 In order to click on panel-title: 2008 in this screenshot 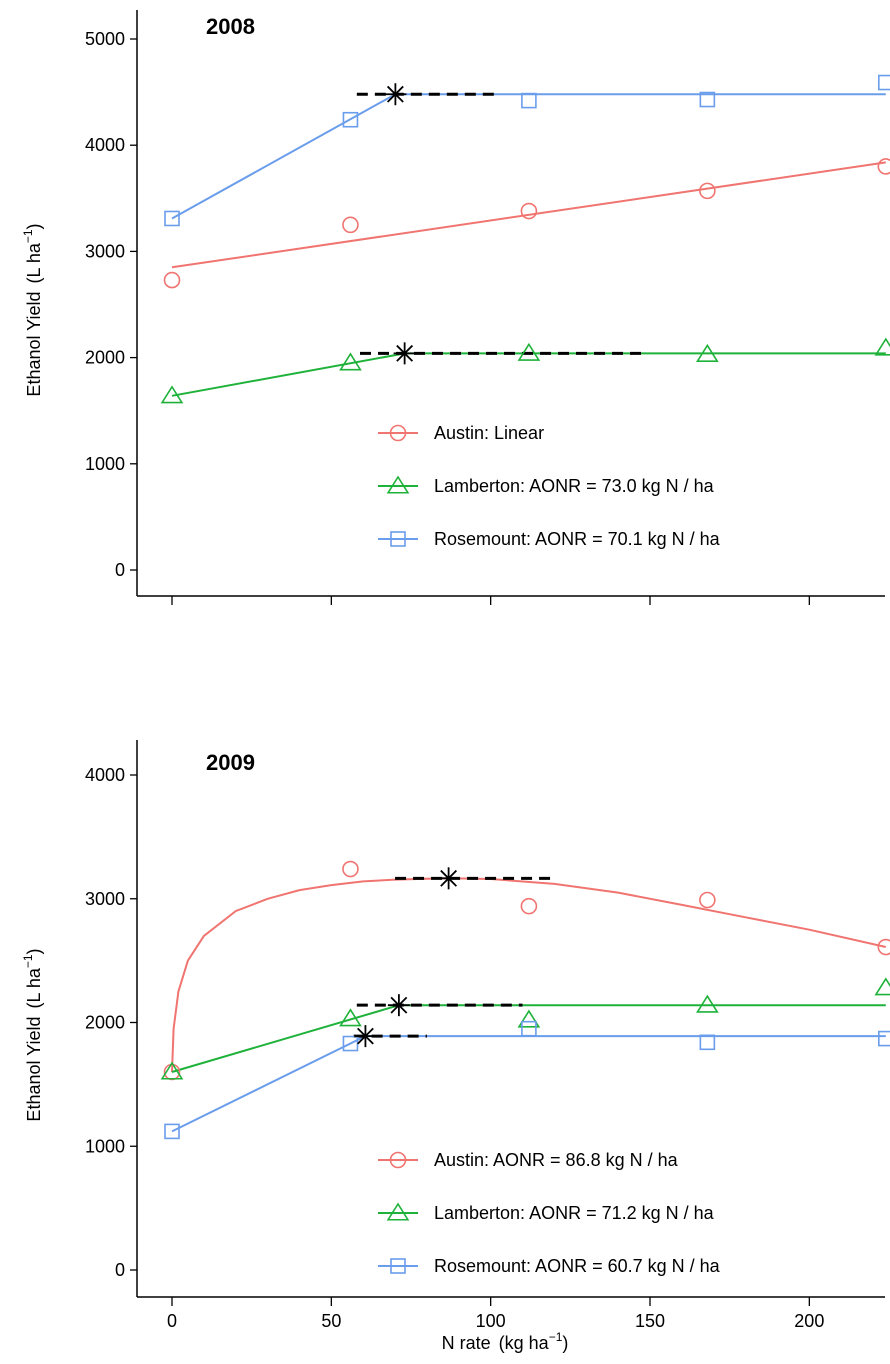, I will do `click(230, 26)`.